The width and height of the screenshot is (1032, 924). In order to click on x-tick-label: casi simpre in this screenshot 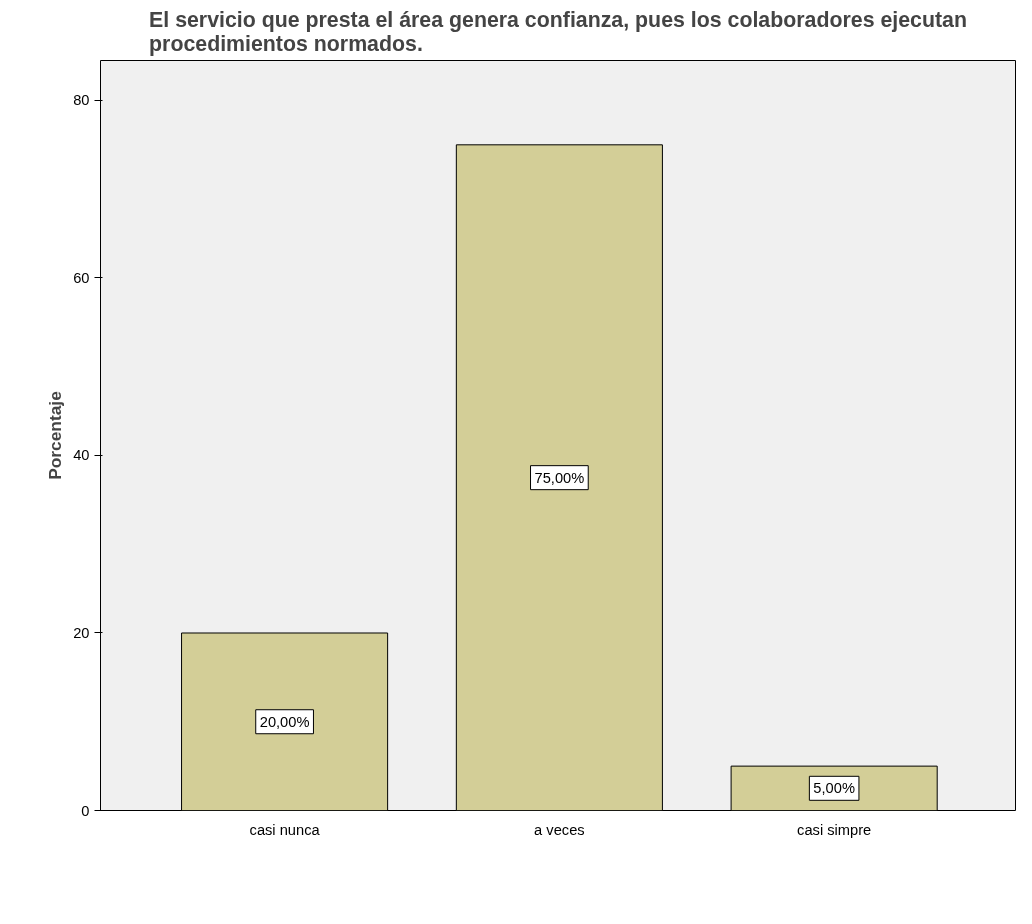, I will do `click(834, 829)`.